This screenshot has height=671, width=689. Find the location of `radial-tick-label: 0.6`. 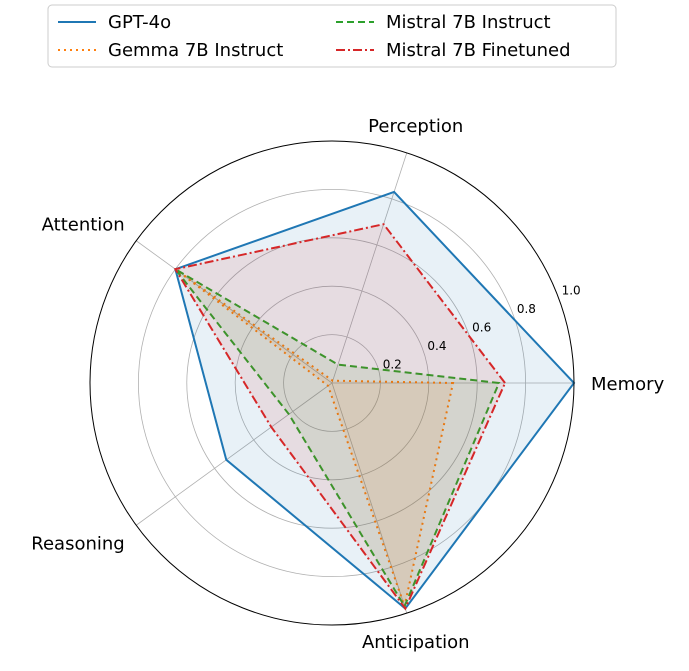

radial-tick-label: 0.6 is located at coordinates (481, 327).